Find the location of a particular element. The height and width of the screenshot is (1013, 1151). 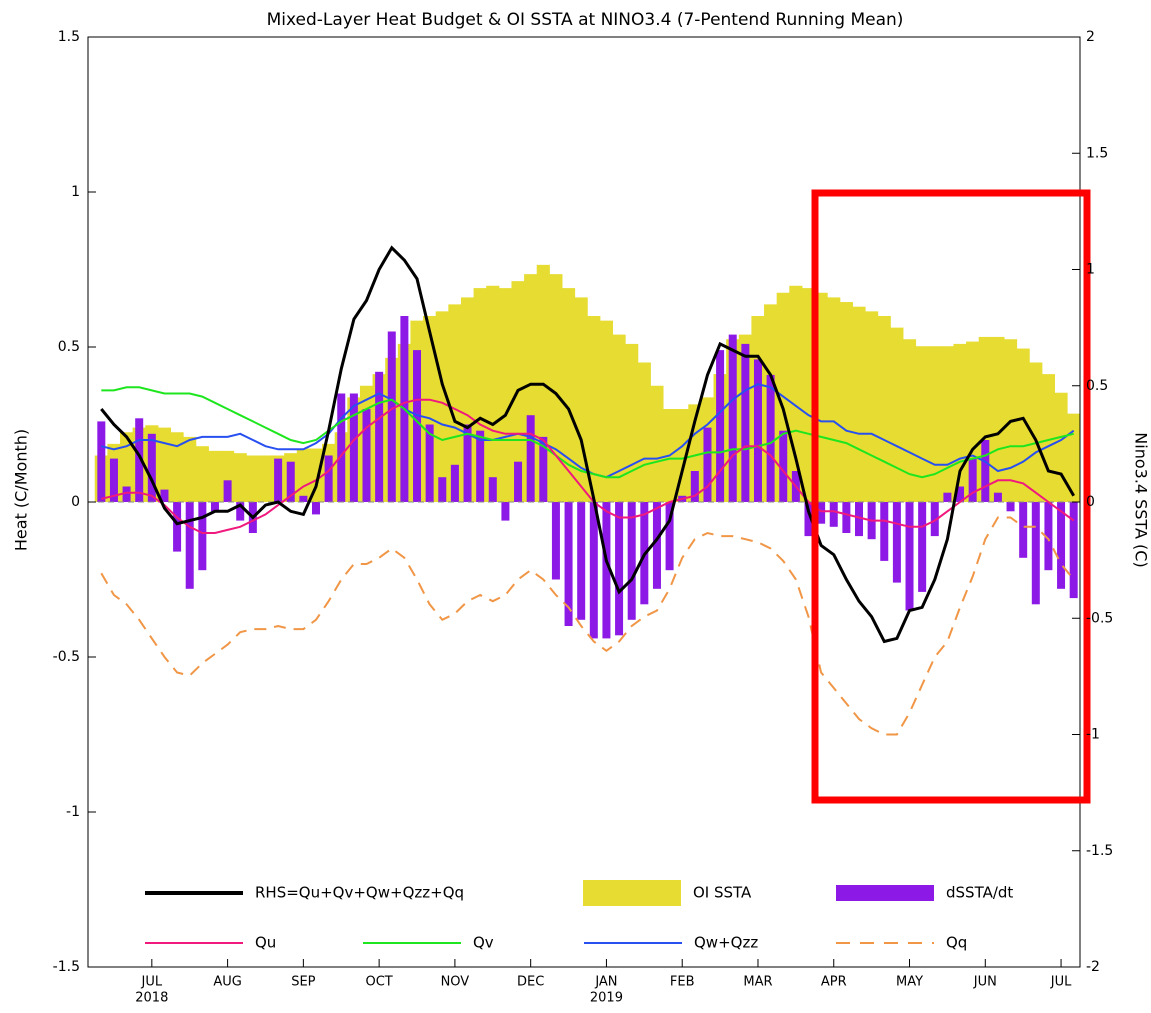

y-tick-label: 1 is located at coordinates (75, 192).